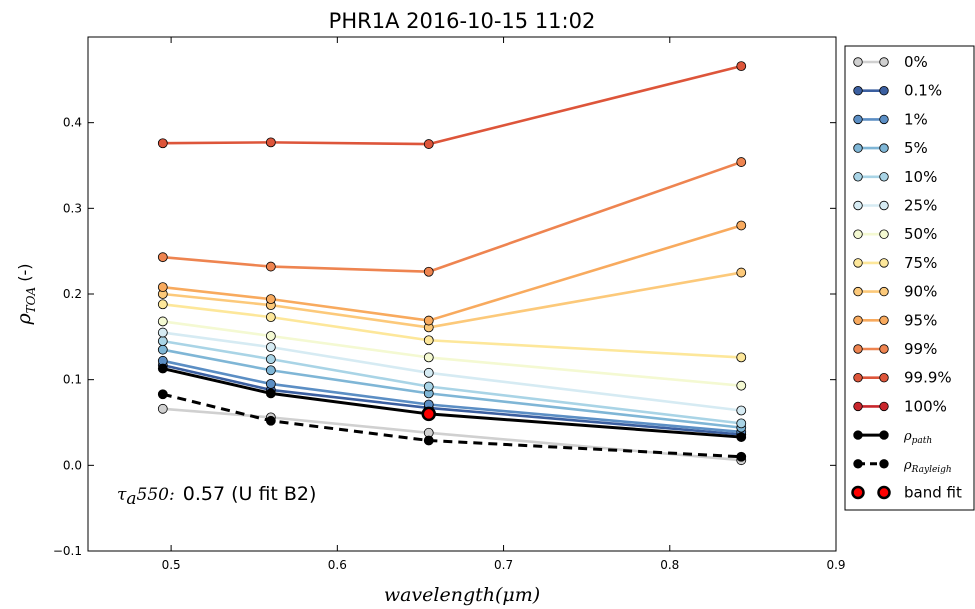 Image resolution: width=975 pixels, height=609 pixels. What do you see at coordinates (895, 234) in the screenshot?
I see `legend-item: 50%` at bounding box center [895, 234].